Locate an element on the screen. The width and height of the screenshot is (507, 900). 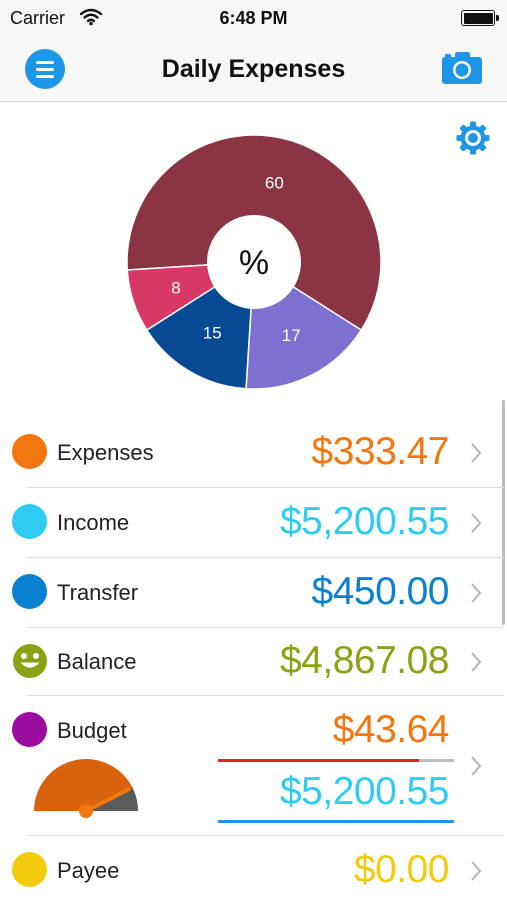
scroll-indicator is located at coordinates (503, 512).